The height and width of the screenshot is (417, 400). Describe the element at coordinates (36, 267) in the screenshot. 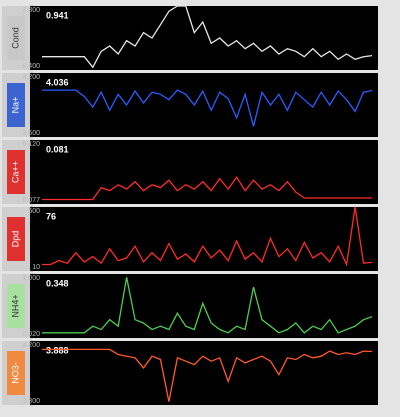

I see `y-tick-label: 10` at that location.